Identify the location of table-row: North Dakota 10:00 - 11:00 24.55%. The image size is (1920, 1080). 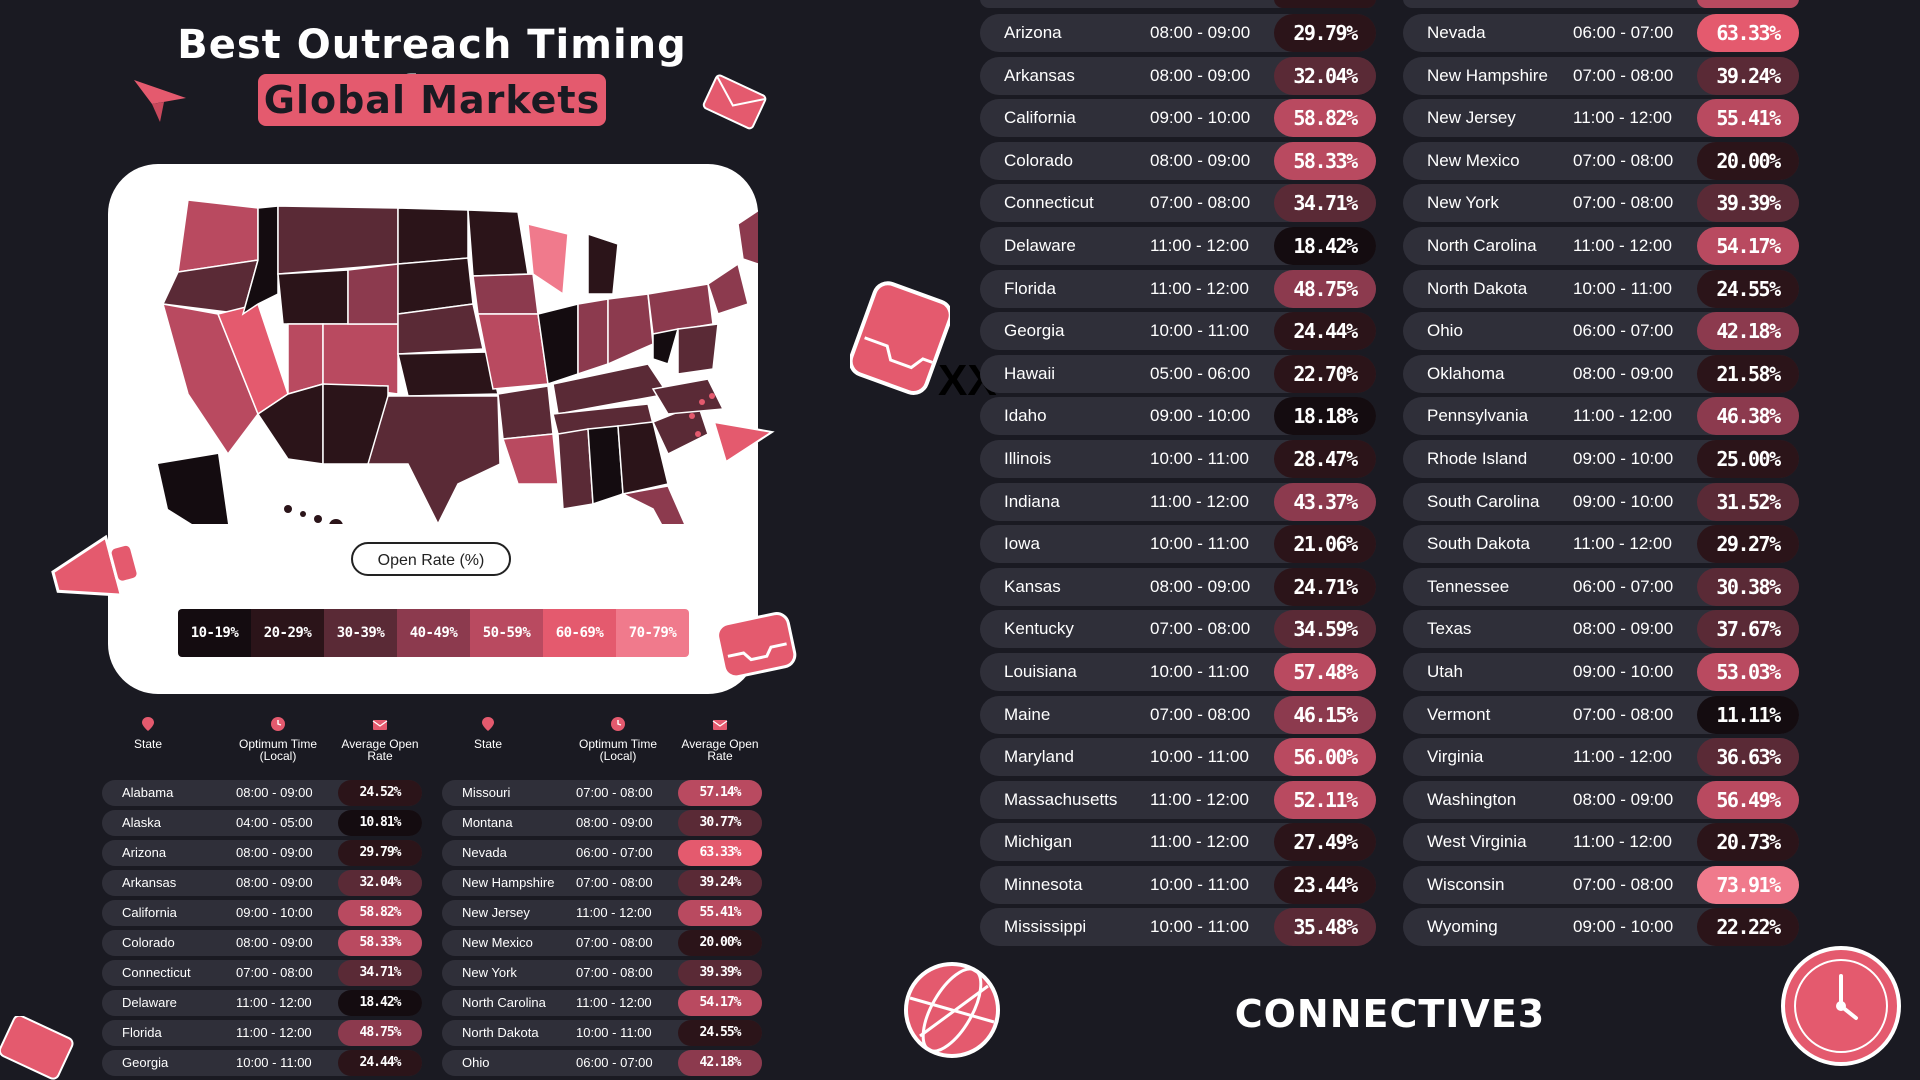
(602, 1033).